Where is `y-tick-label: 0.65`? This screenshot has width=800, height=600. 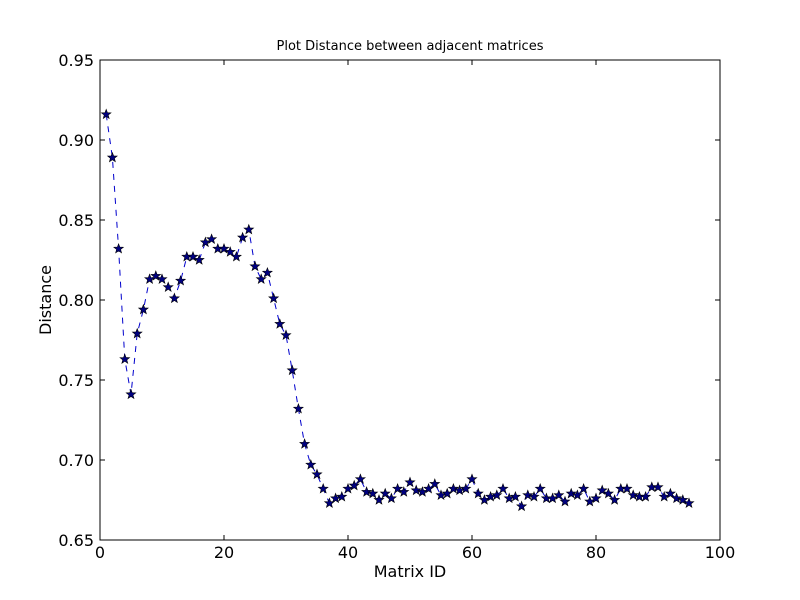 y-tick-label: 0.65 is located at coordinates (76, 540).